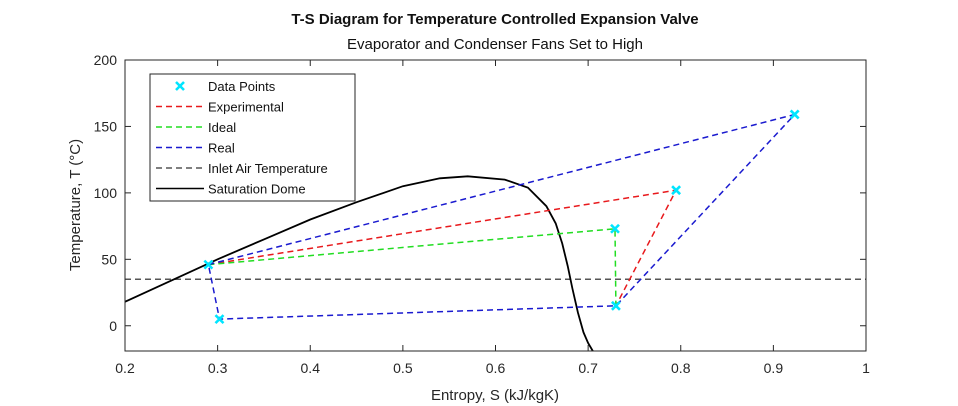  I want to click on legend-item-experimental: Experimental, so click(220, 107).